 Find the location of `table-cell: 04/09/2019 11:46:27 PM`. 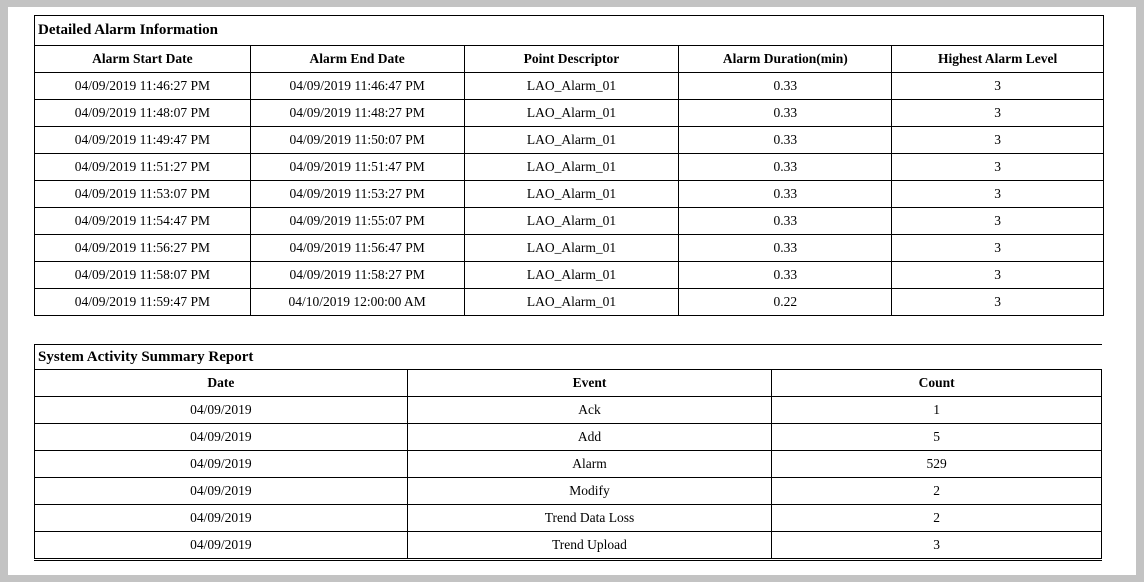

table-cell: 04/09/2019 11:46:27 PM is located at coordinates (142, 86).